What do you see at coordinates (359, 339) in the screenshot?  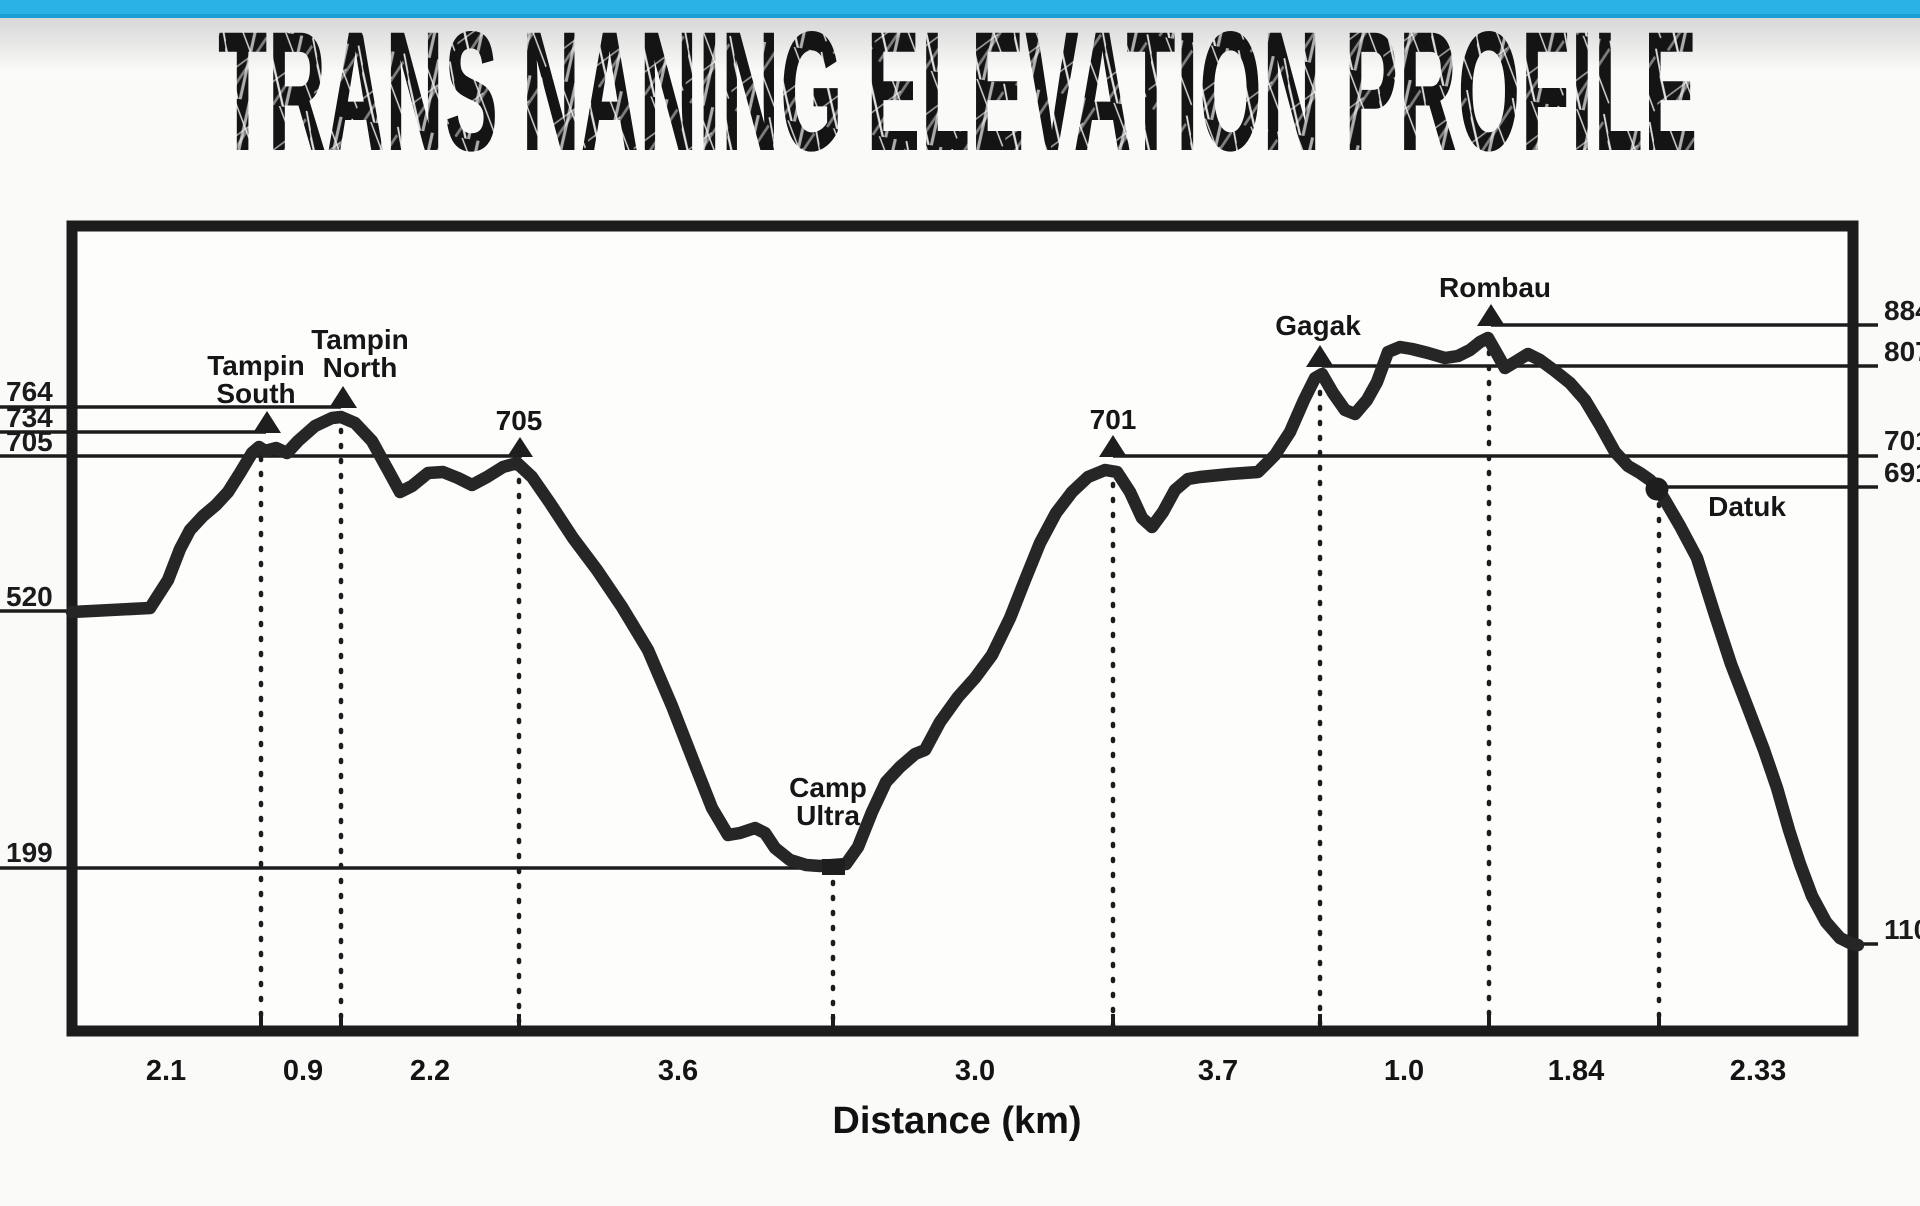 I see `tampin-north-label-line1: Tampin` at bounding box center [359, 339].